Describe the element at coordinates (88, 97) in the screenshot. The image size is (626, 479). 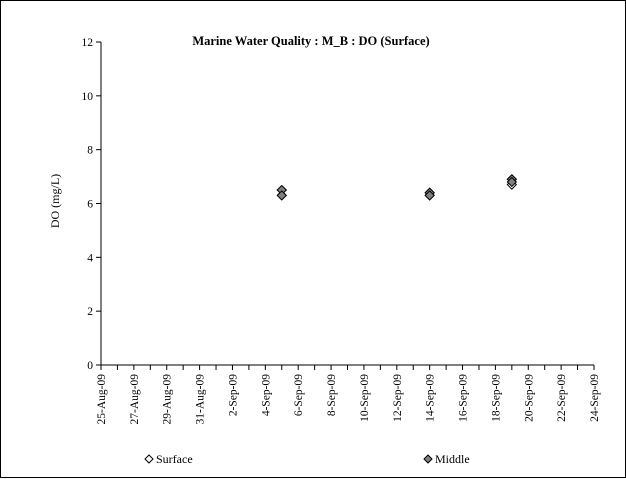
I see `y-tick-label: 10` at that location.